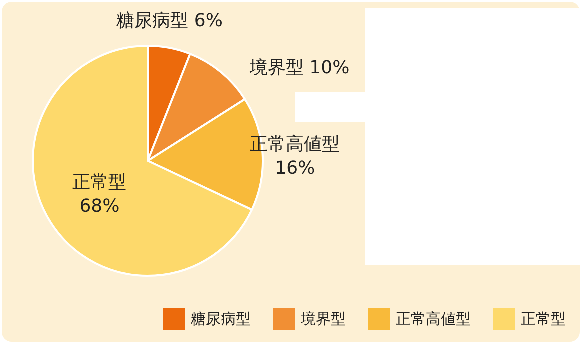  What do you see at coordinates (295, 169) in the screenshot?
I see `data-label: 16%` at bounding box center [295, 169].